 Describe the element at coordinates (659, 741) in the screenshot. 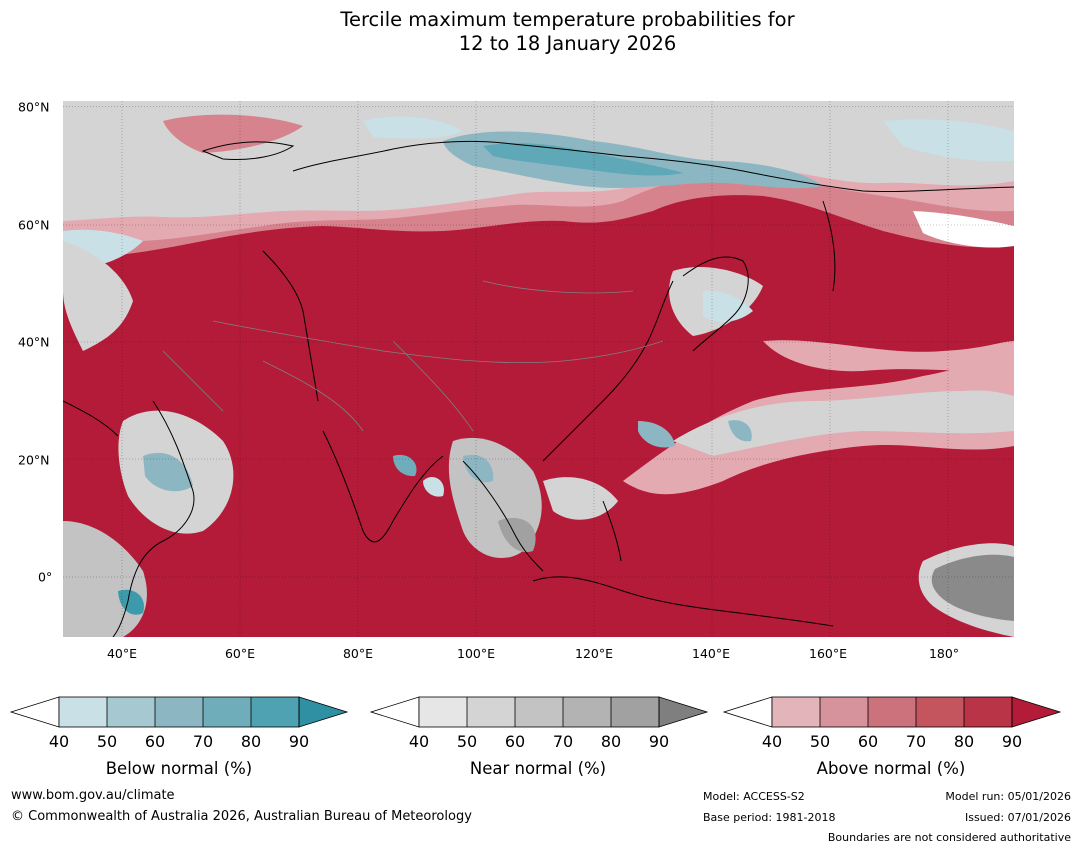

I see `cbar-near-tick-90: 90` at that location.